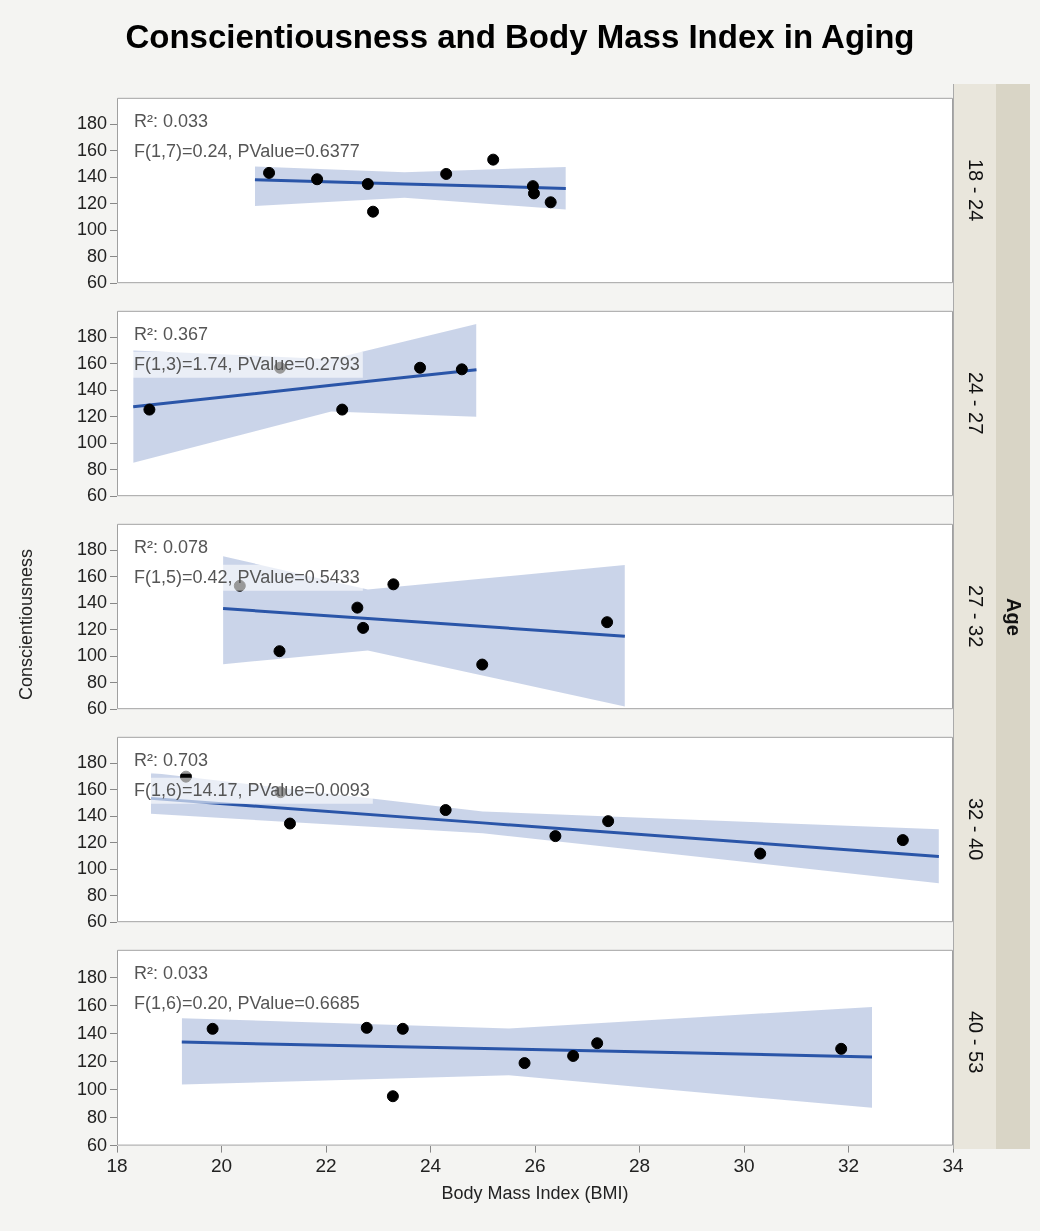 This screenshot has width=1040, height=1231. I want to click on annotation: F(1,3)=1.74, PValue=0.2793, so click(247, 363).